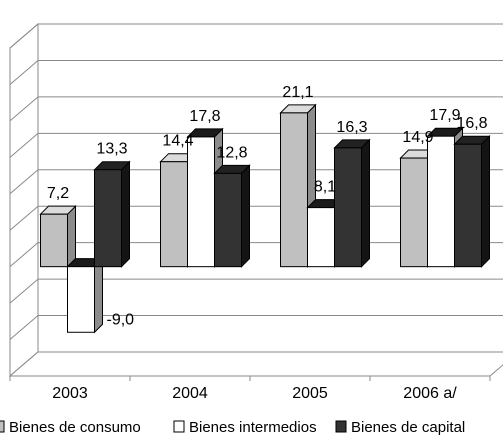 This screenshot has height=440, width=503. I want to click on bar-bienes-de-consumo-2003, so click(58, 236).